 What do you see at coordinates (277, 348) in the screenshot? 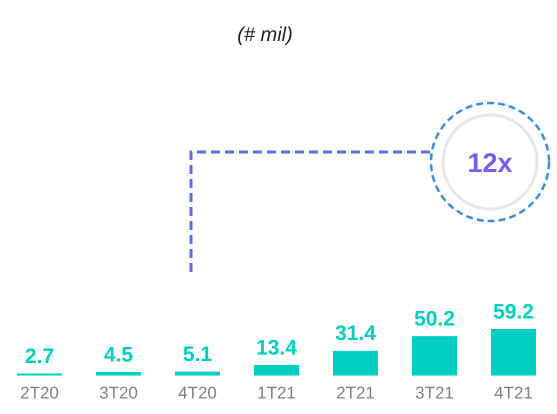
I see `data-label: 13.4` at bounding box center [277, 348].